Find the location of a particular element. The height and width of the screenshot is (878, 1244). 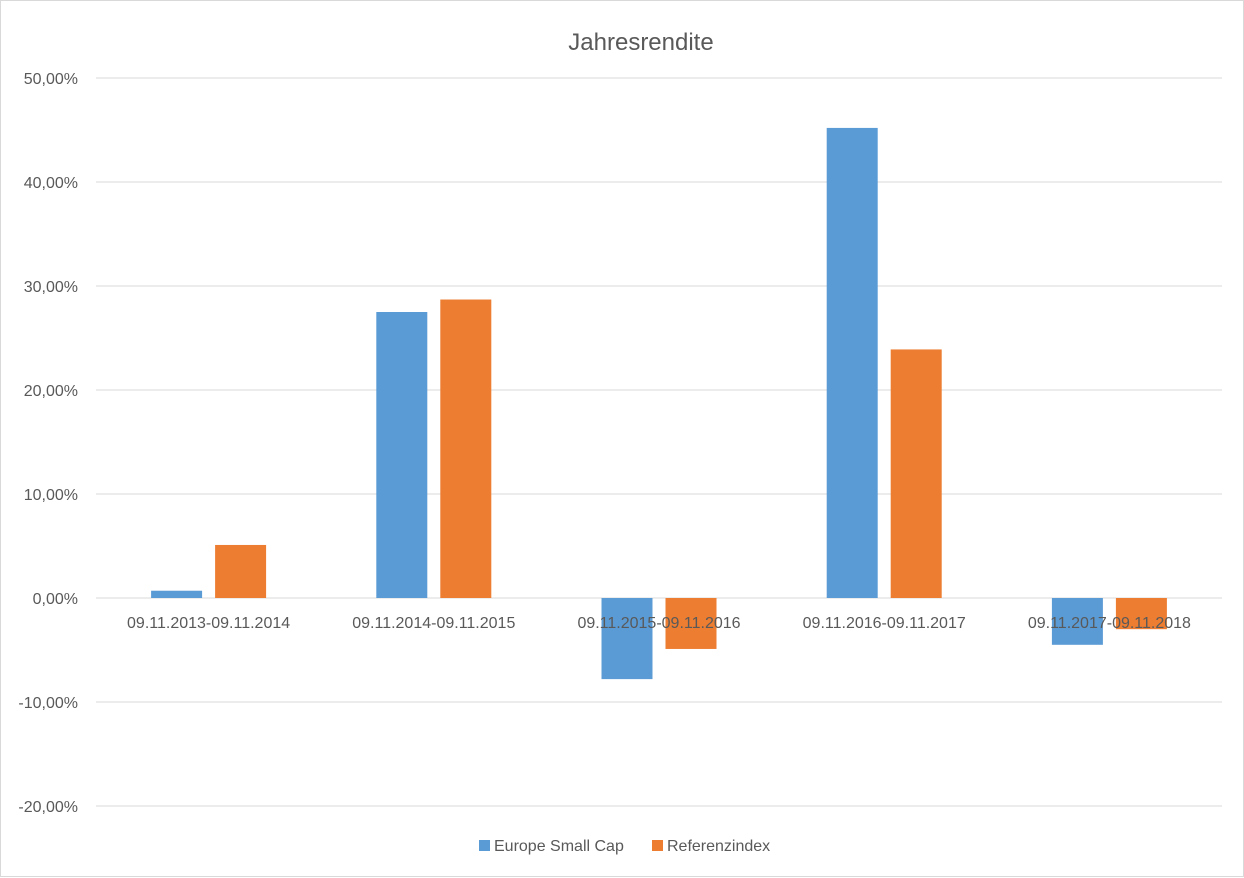

legend-label: Referenzindex is located at coordinates (718, 846).